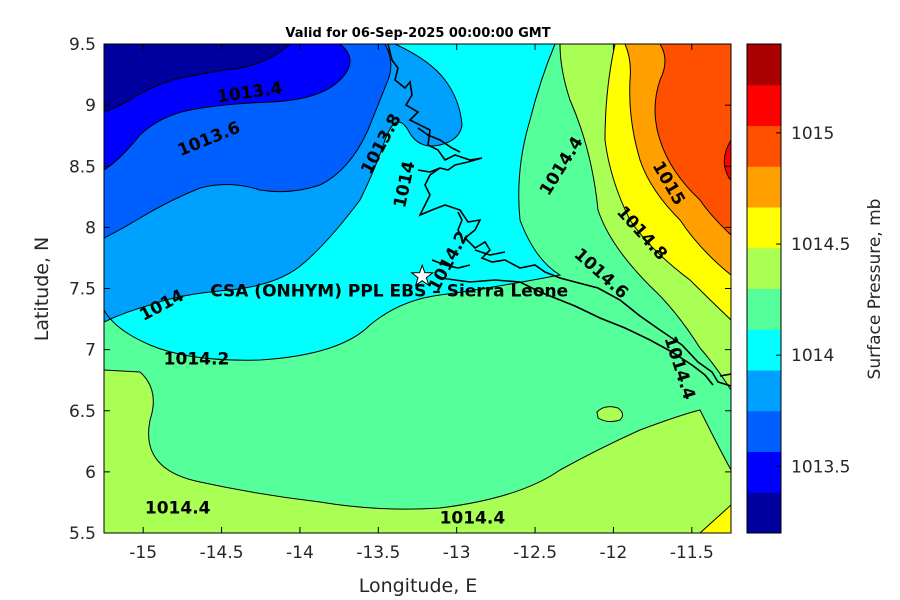  Describe the element at coordinates (418, 586) in the screenshot. I see `x-axis-label: Longitude, E` at that location.